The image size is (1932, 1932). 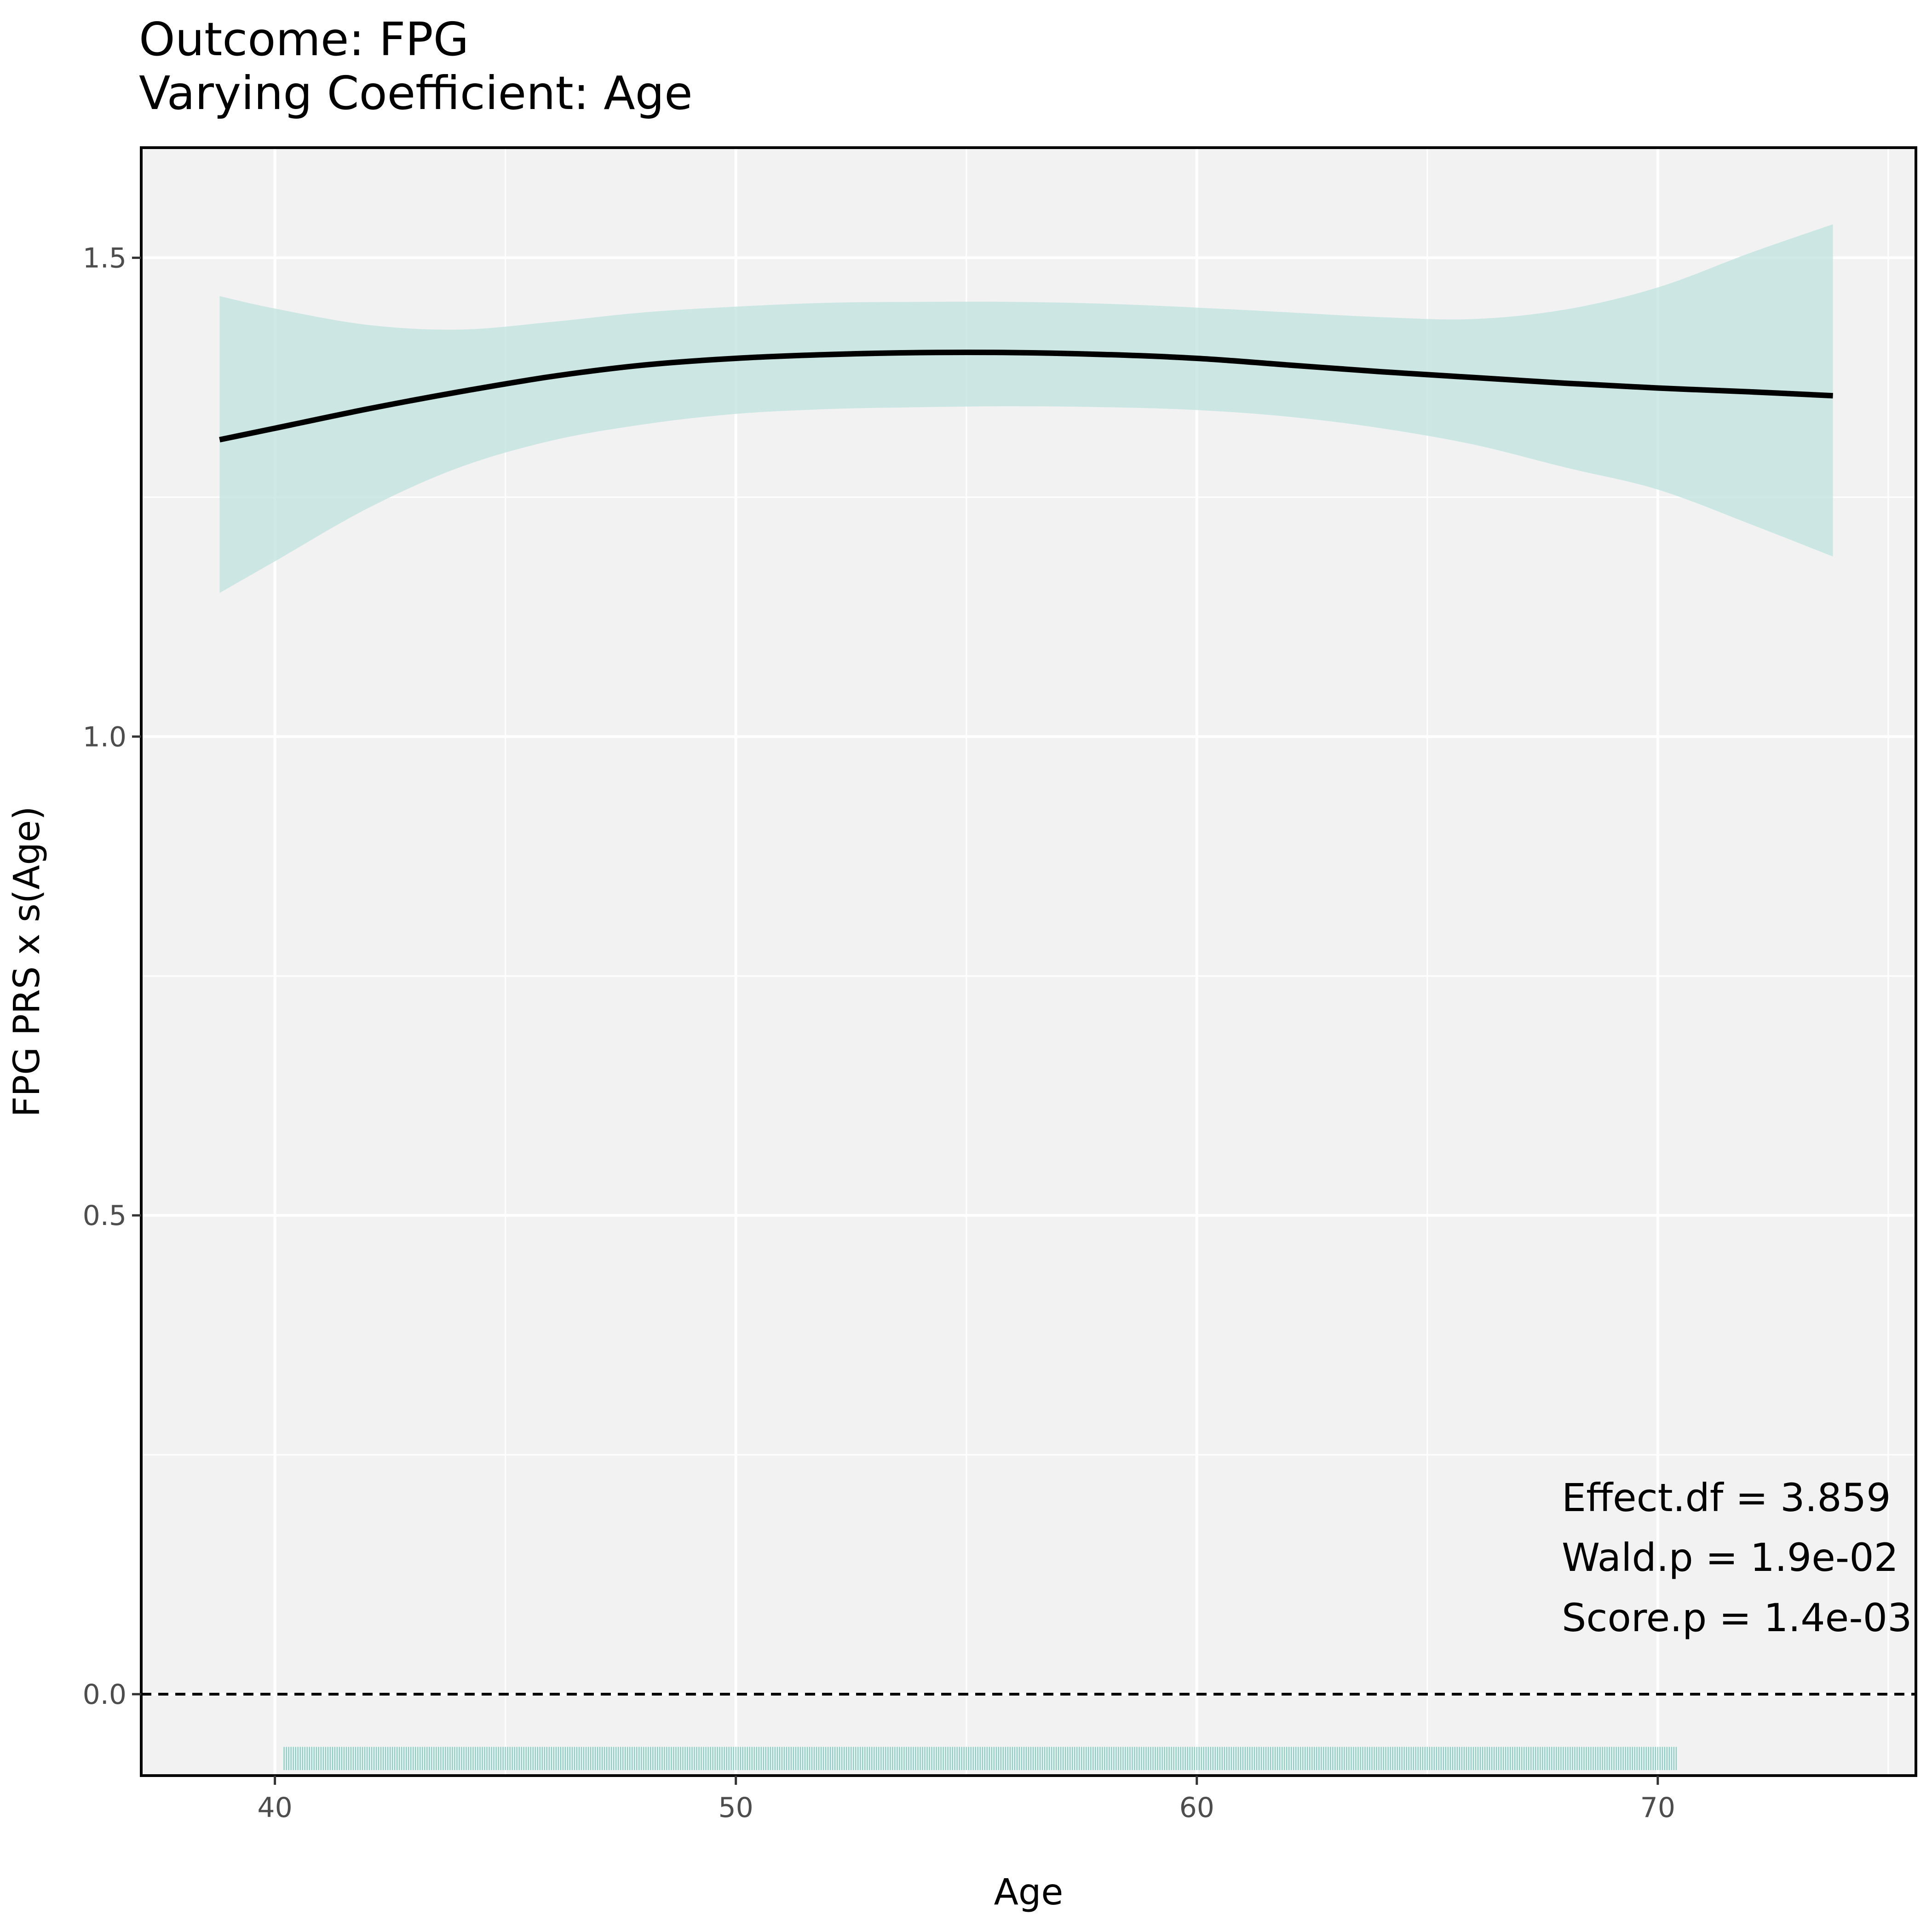 I want to click on x-axis-title: Age, so click(x=1029, y=1892).